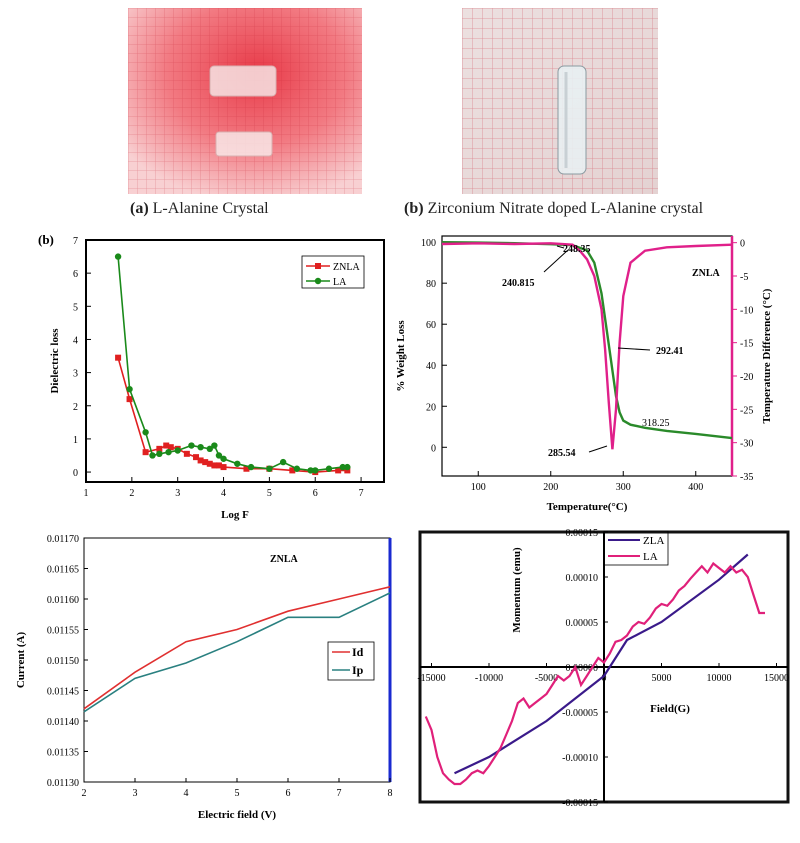 Image resolution: width=800 pixels, height=843 pixels. Describe the element at coordinates (767, 355) in the screenshot. I see `y2-axis-label: Temperature Difference (°C)` at that location.